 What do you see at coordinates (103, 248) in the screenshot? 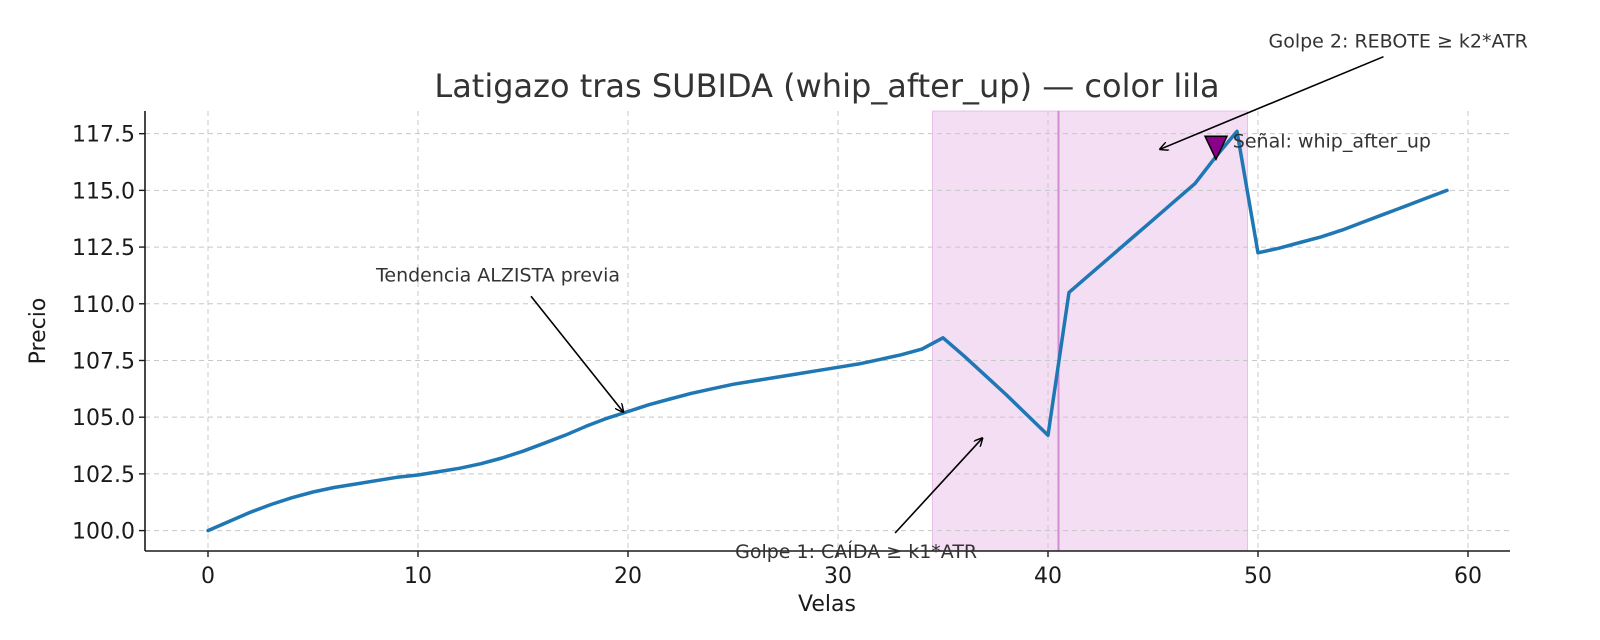
I see `y-tick-label: 112.5` at bounding box center [103, 248].